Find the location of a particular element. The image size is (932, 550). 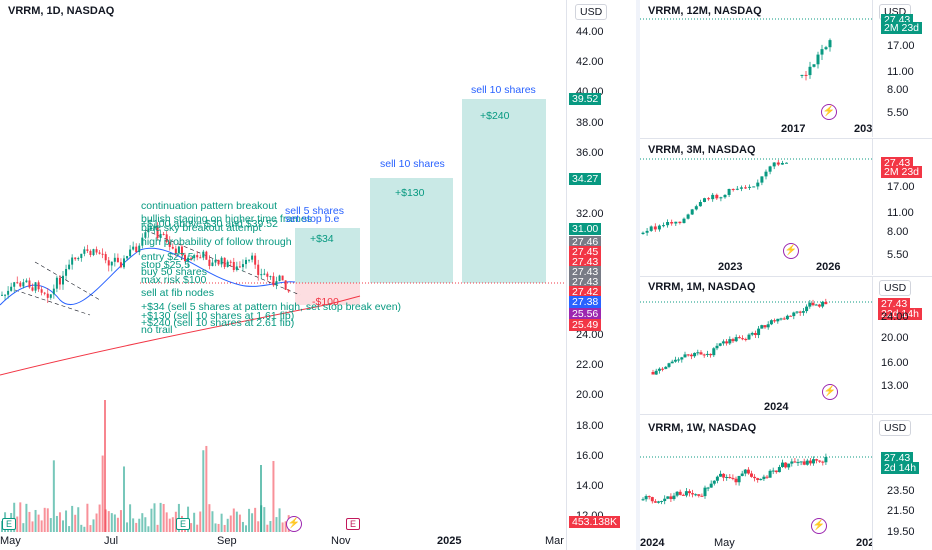

price-tag-27-43a: 27.43 is located at coordinates (585, 262).